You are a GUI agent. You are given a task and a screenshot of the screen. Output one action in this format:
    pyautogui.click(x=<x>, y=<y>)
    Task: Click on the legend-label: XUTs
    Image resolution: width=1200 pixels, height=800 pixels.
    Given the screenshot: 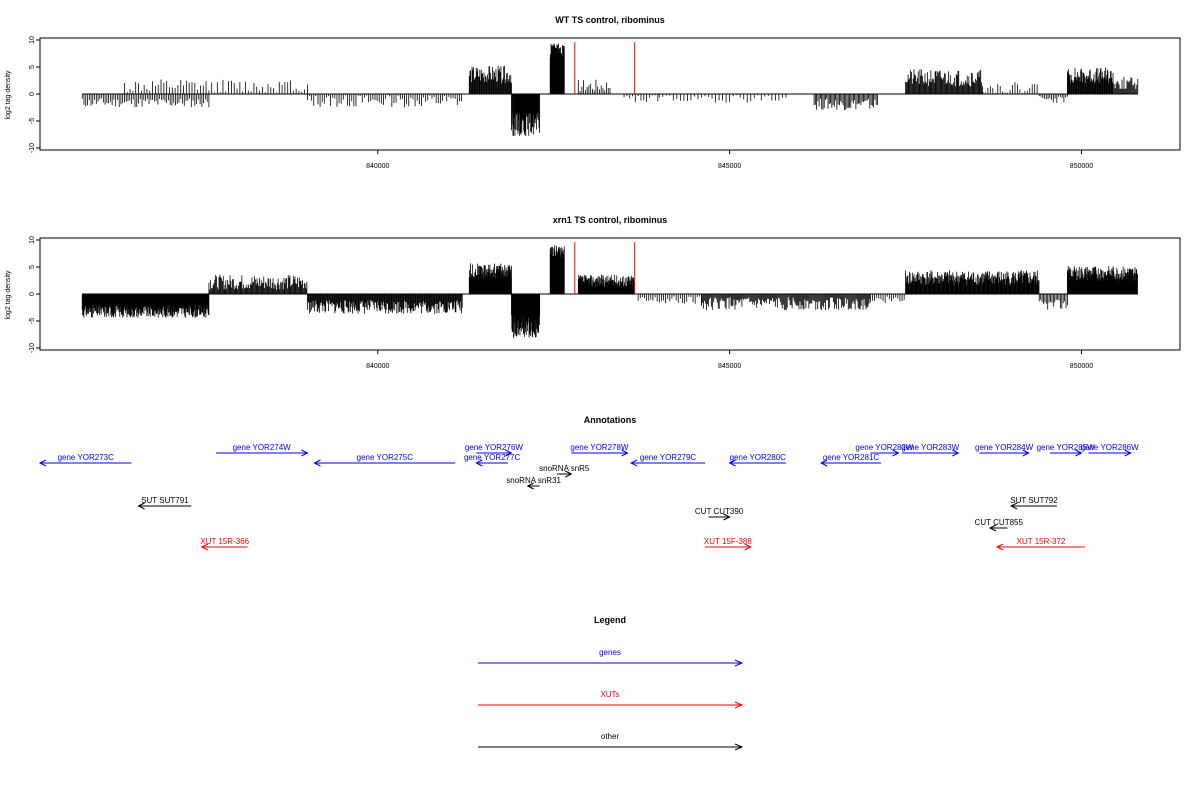 What is the action you would take?
    pyautogui.click(x=609, y=694)
    